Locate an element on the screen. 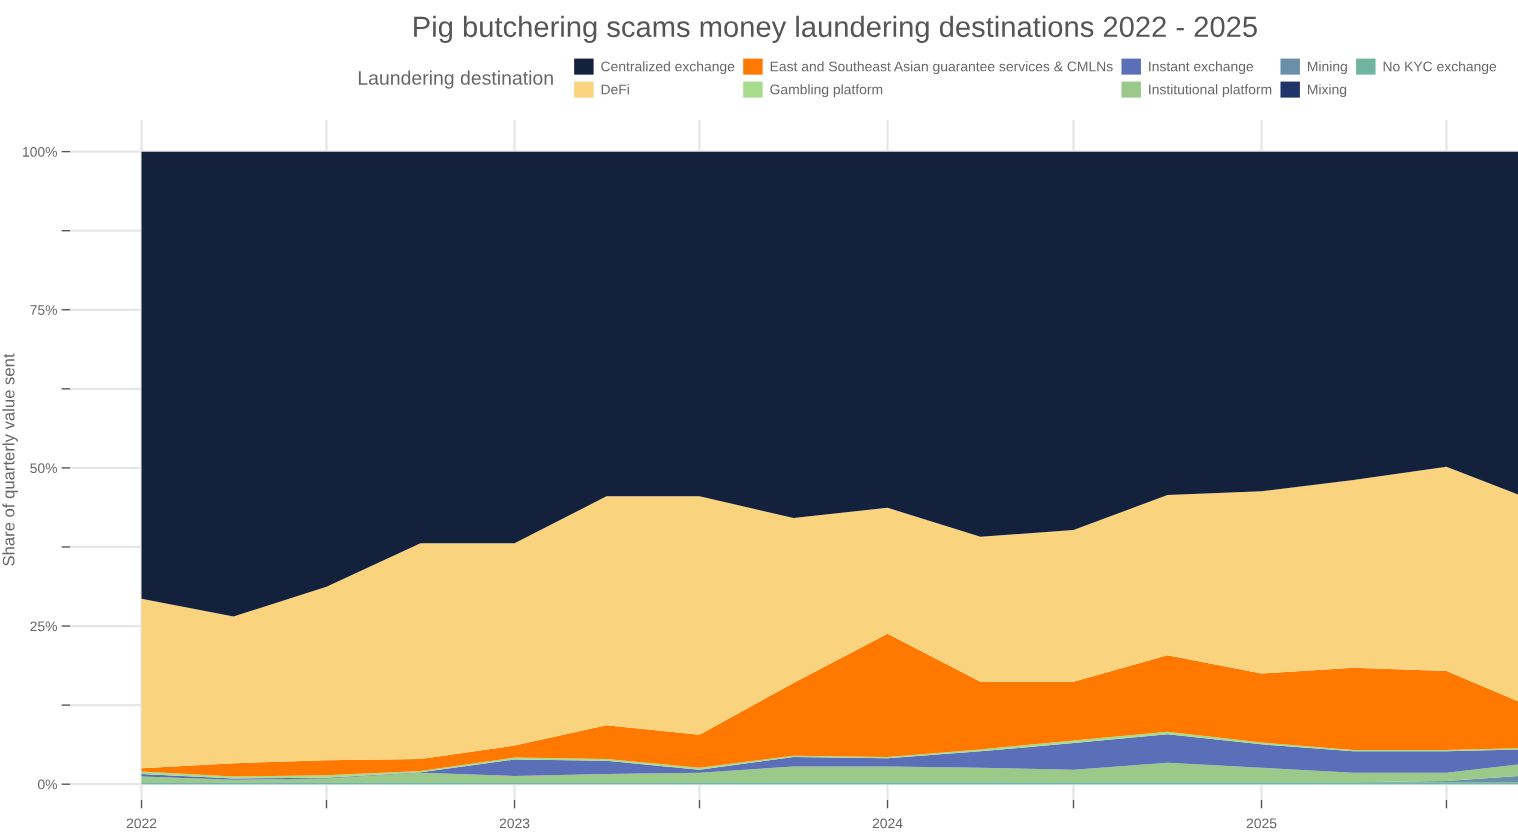  legend-title: Laundering destination is located at coordinates (455, 79).